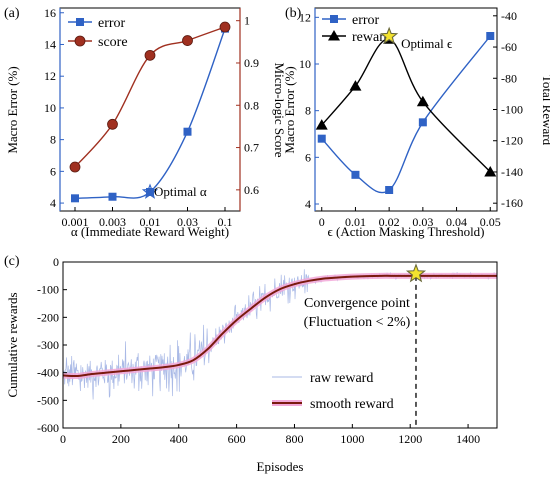  I want to click on a-ytick-left-label: 16, so click(50, 13).